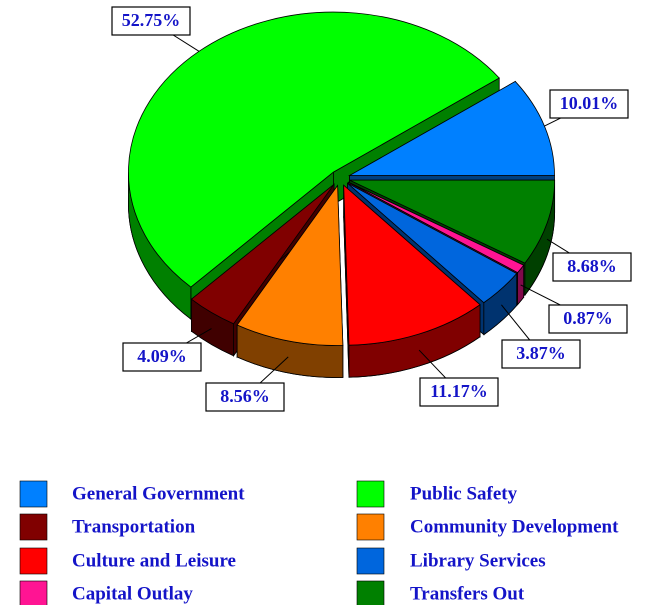  What do you see at coordinates (478, 560) in the screenshot?
I see `legend-label: Library Services` at bounding box center [478, 560].